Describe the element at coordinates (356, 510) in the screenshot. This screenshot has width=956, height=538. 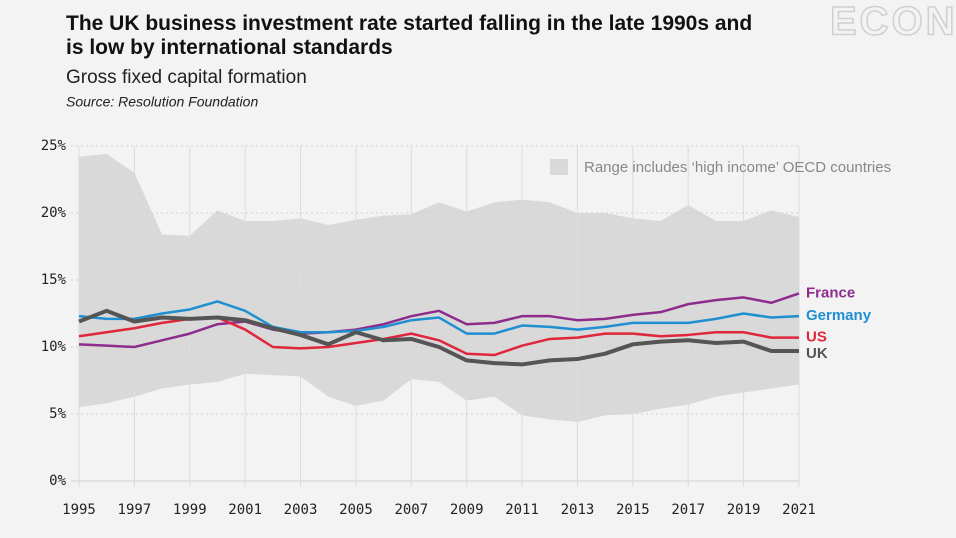
I see `x-tick-label: 2005` at that location.